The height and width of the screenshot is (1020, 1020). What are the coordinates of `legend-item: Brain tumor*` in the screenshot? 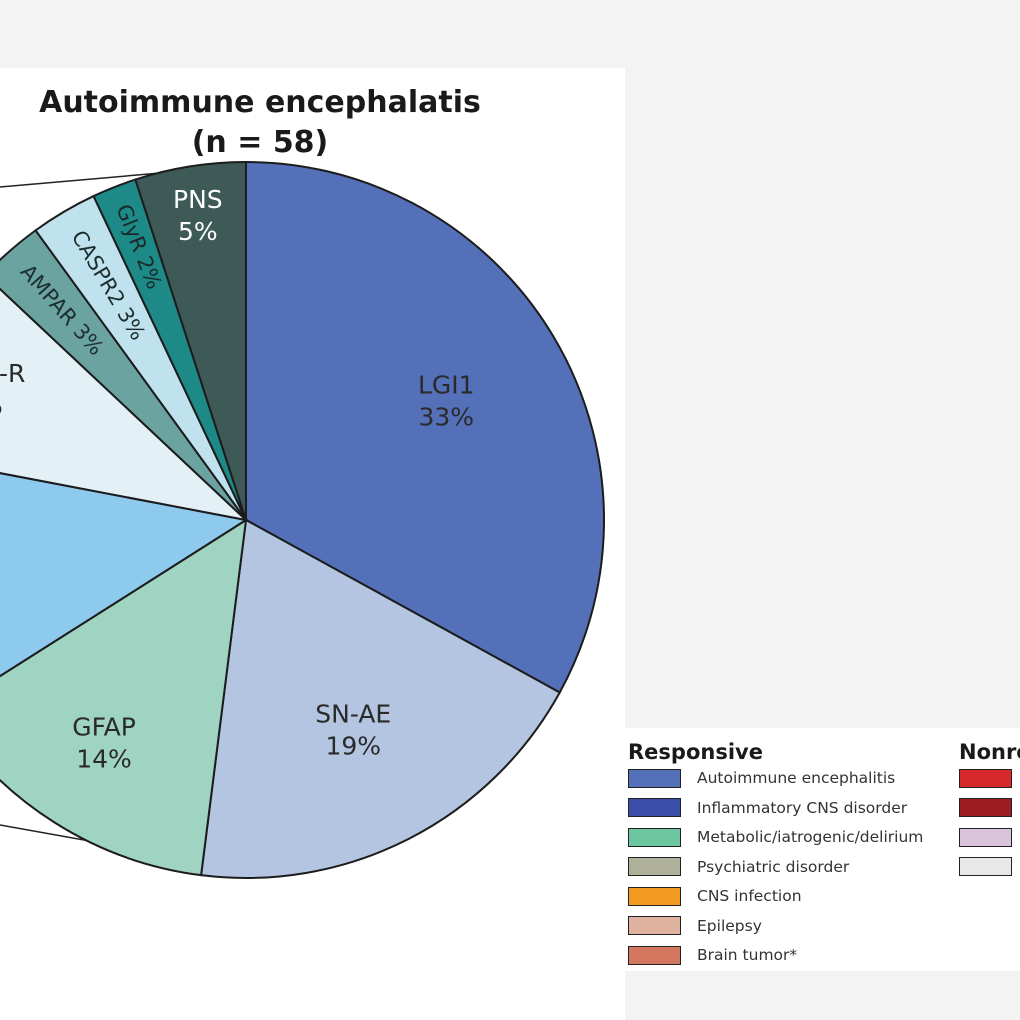 It's located at (712, 955).